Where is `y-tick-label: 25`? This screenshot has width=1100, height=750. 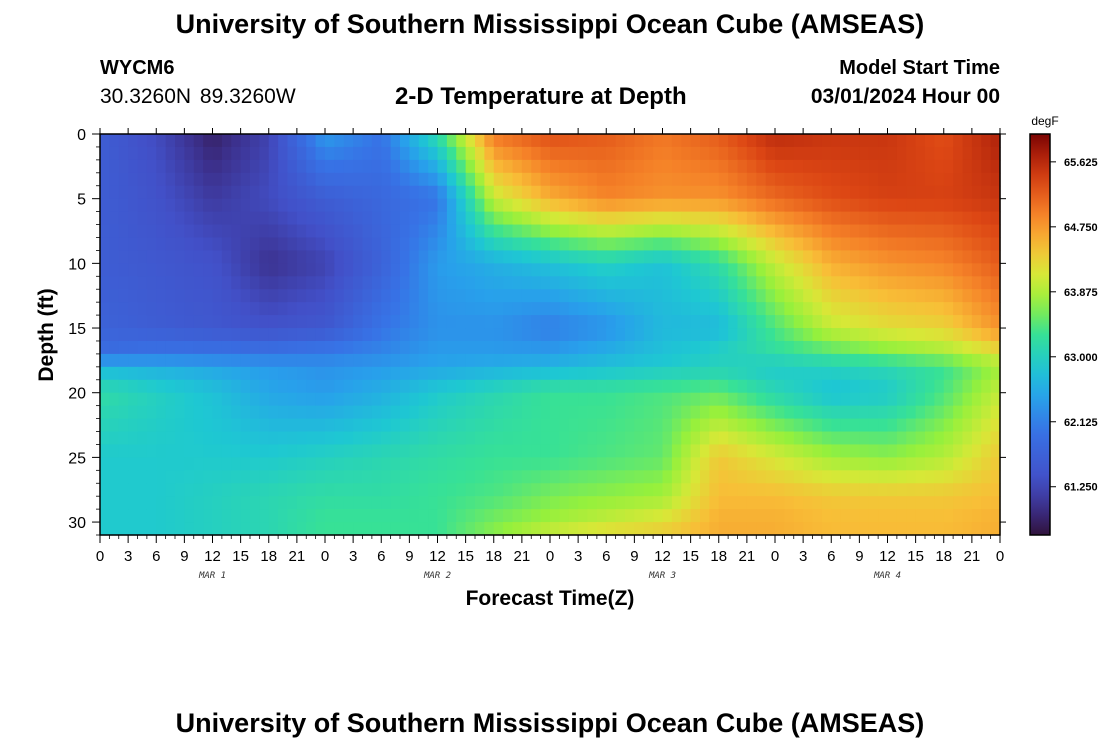 y-tick-label: 25 is located at coordinates (77, 458).